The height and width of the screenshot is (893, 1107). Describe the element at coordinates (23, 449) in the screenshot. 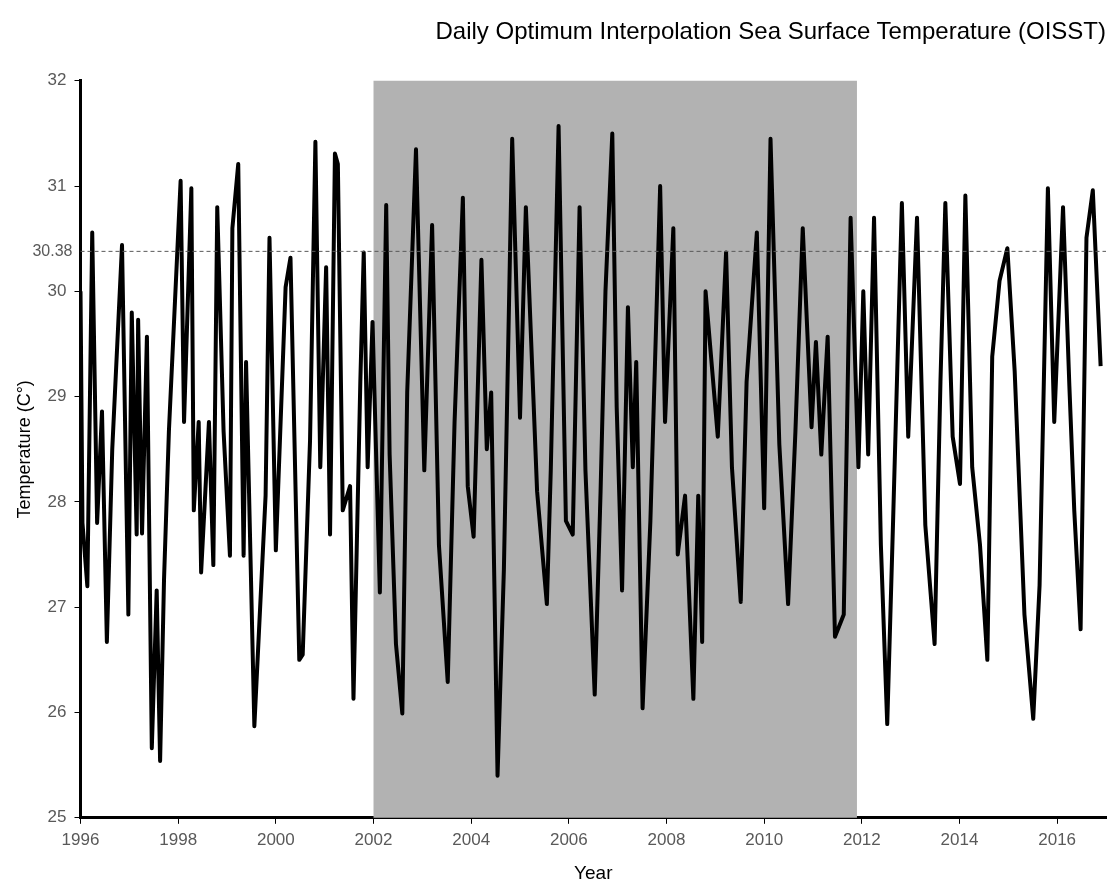

I see `y-axis-title: Temperature (C°)` at that location.